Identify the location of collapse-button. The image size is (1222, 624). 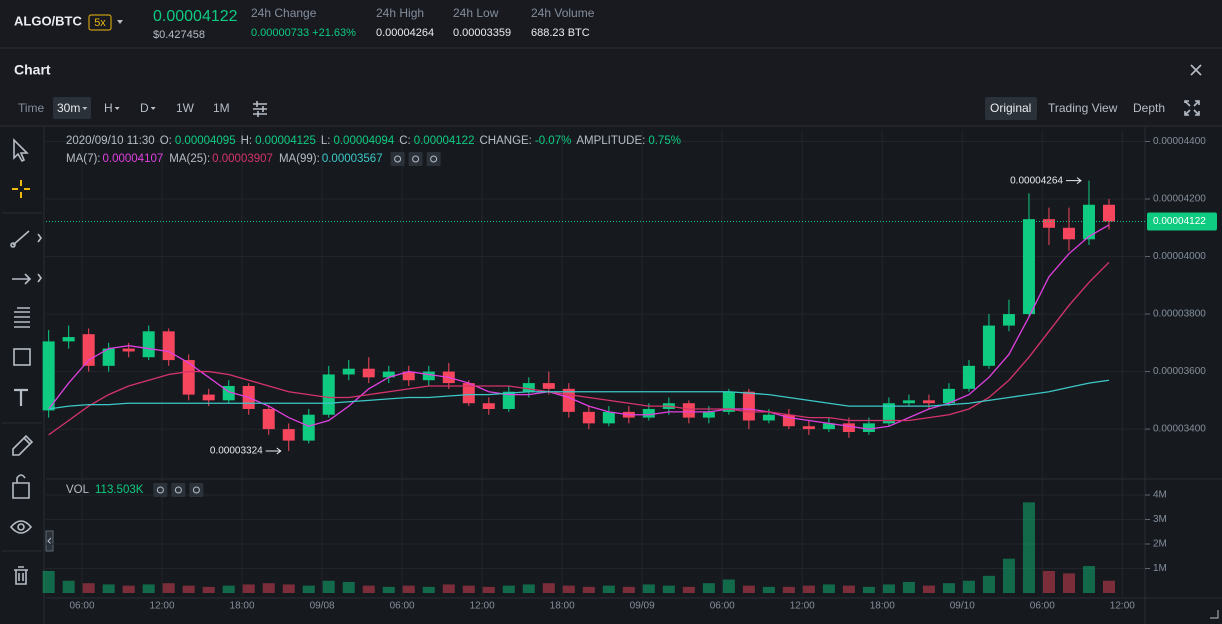
(49, 541).